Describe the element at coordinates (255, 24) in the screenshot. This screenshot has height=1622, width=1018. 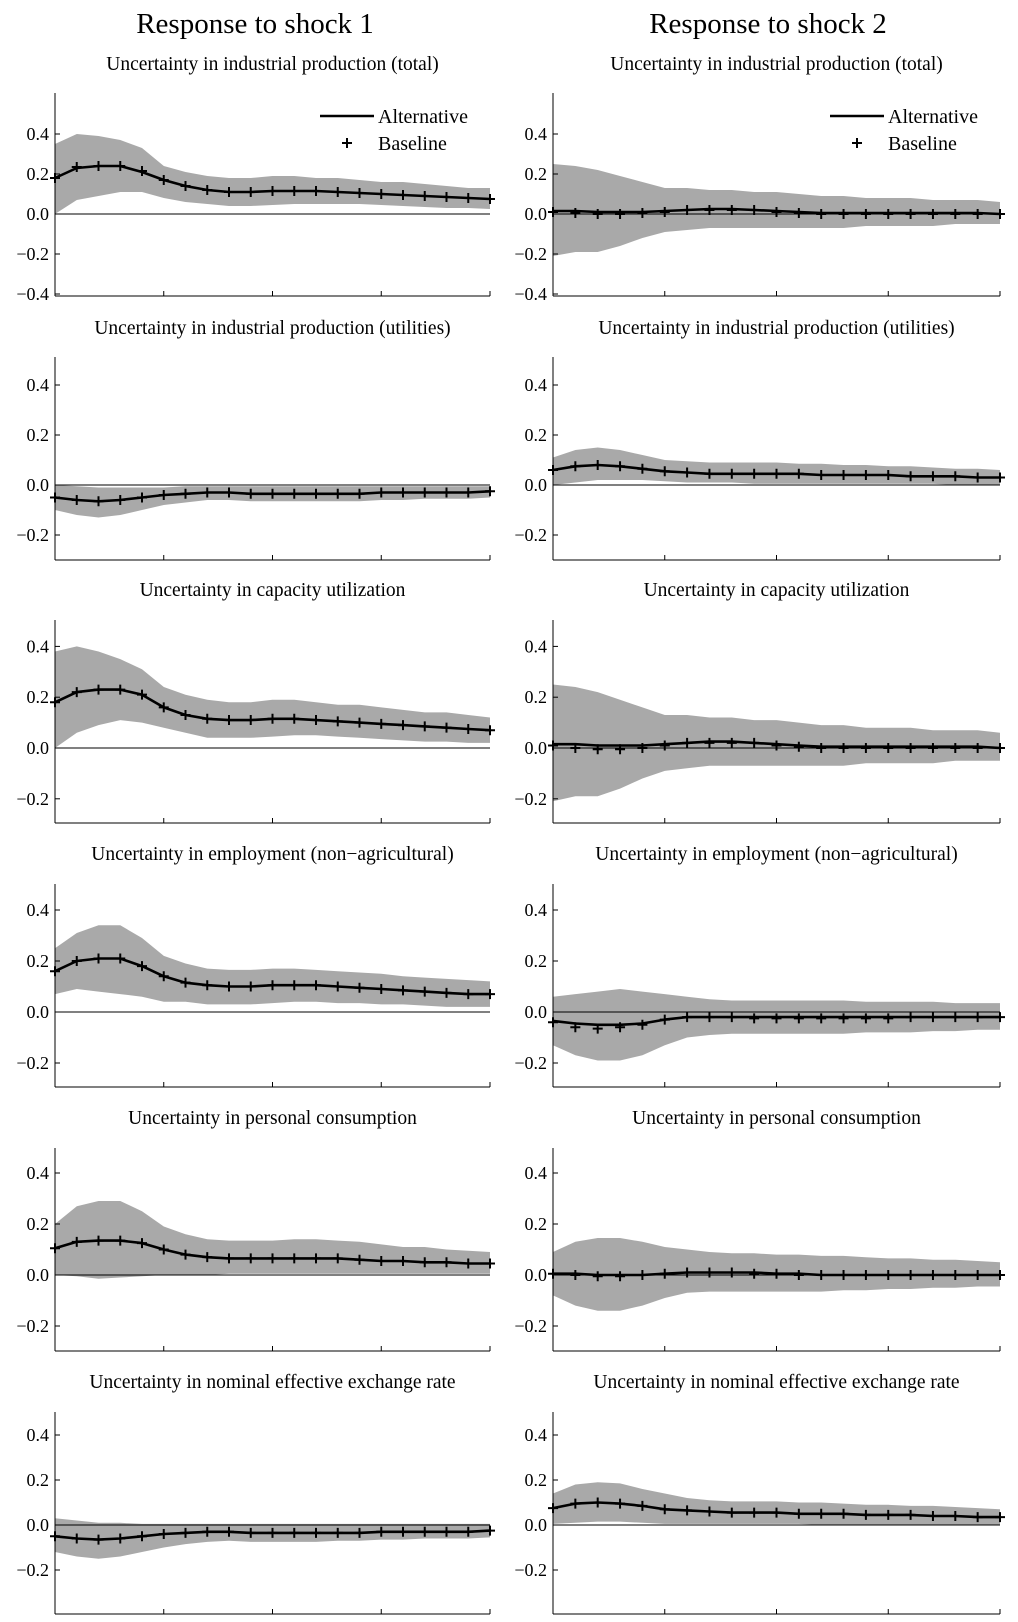
I see `column-title-shock-1: Response to shock 1` at that location.